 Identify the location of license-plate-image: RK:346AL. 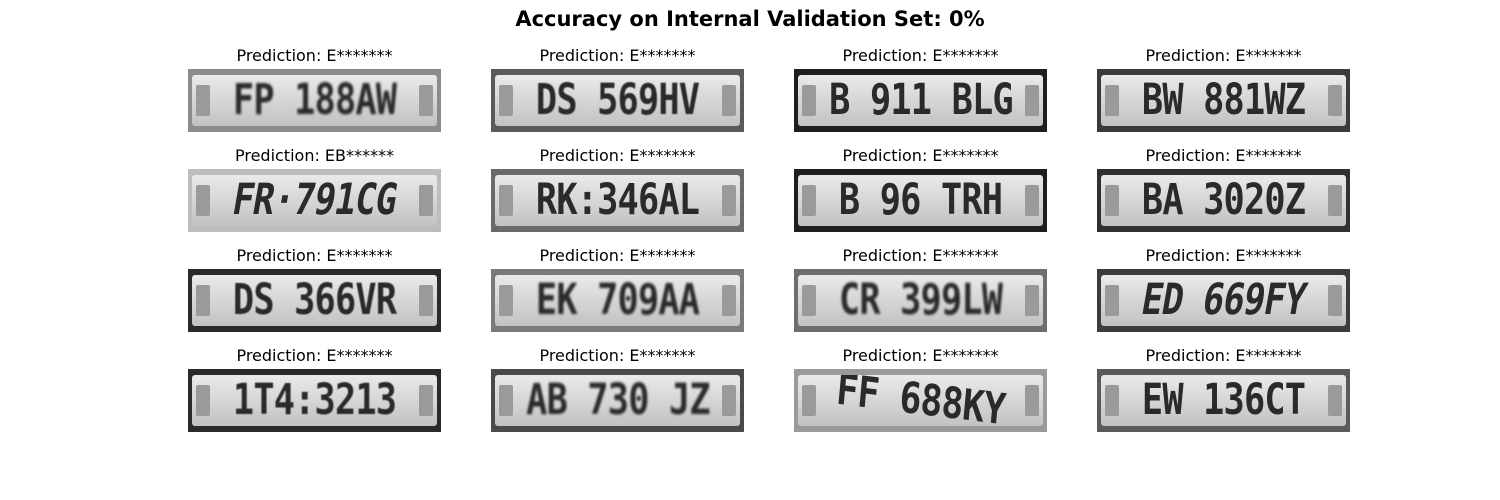
(617, 200).